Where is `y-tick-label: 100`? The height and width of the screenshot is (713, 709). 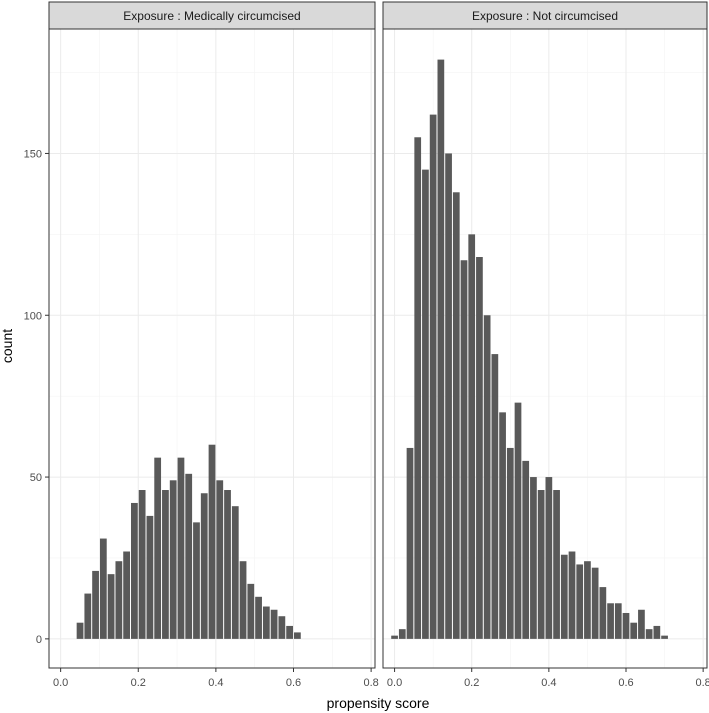 y-tick-label: 100 is located at coordinates (33, 316).